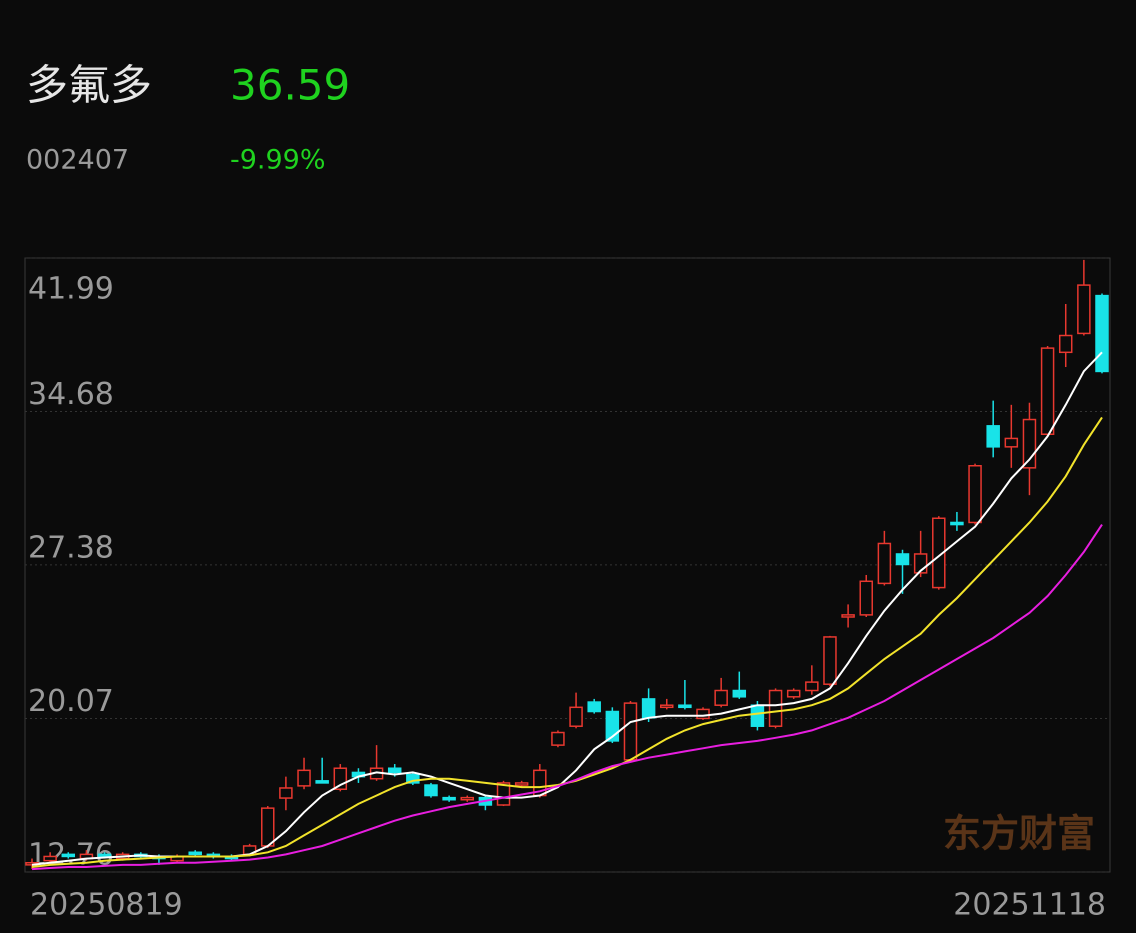 The width and height of the screenshot is (1136, 933). What do you see at coordinates (77, 160) in the screenshot?
I see `stock-code: 002407` at bounding box center [77, 160].